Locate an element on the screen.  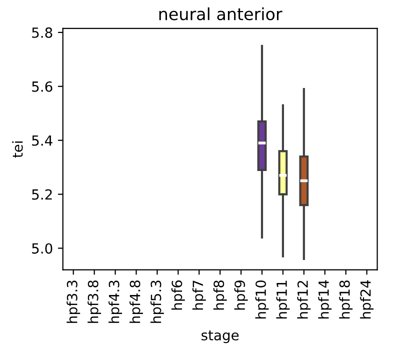
y-tick-label: 5.8 is located at coordinates (42, 32).